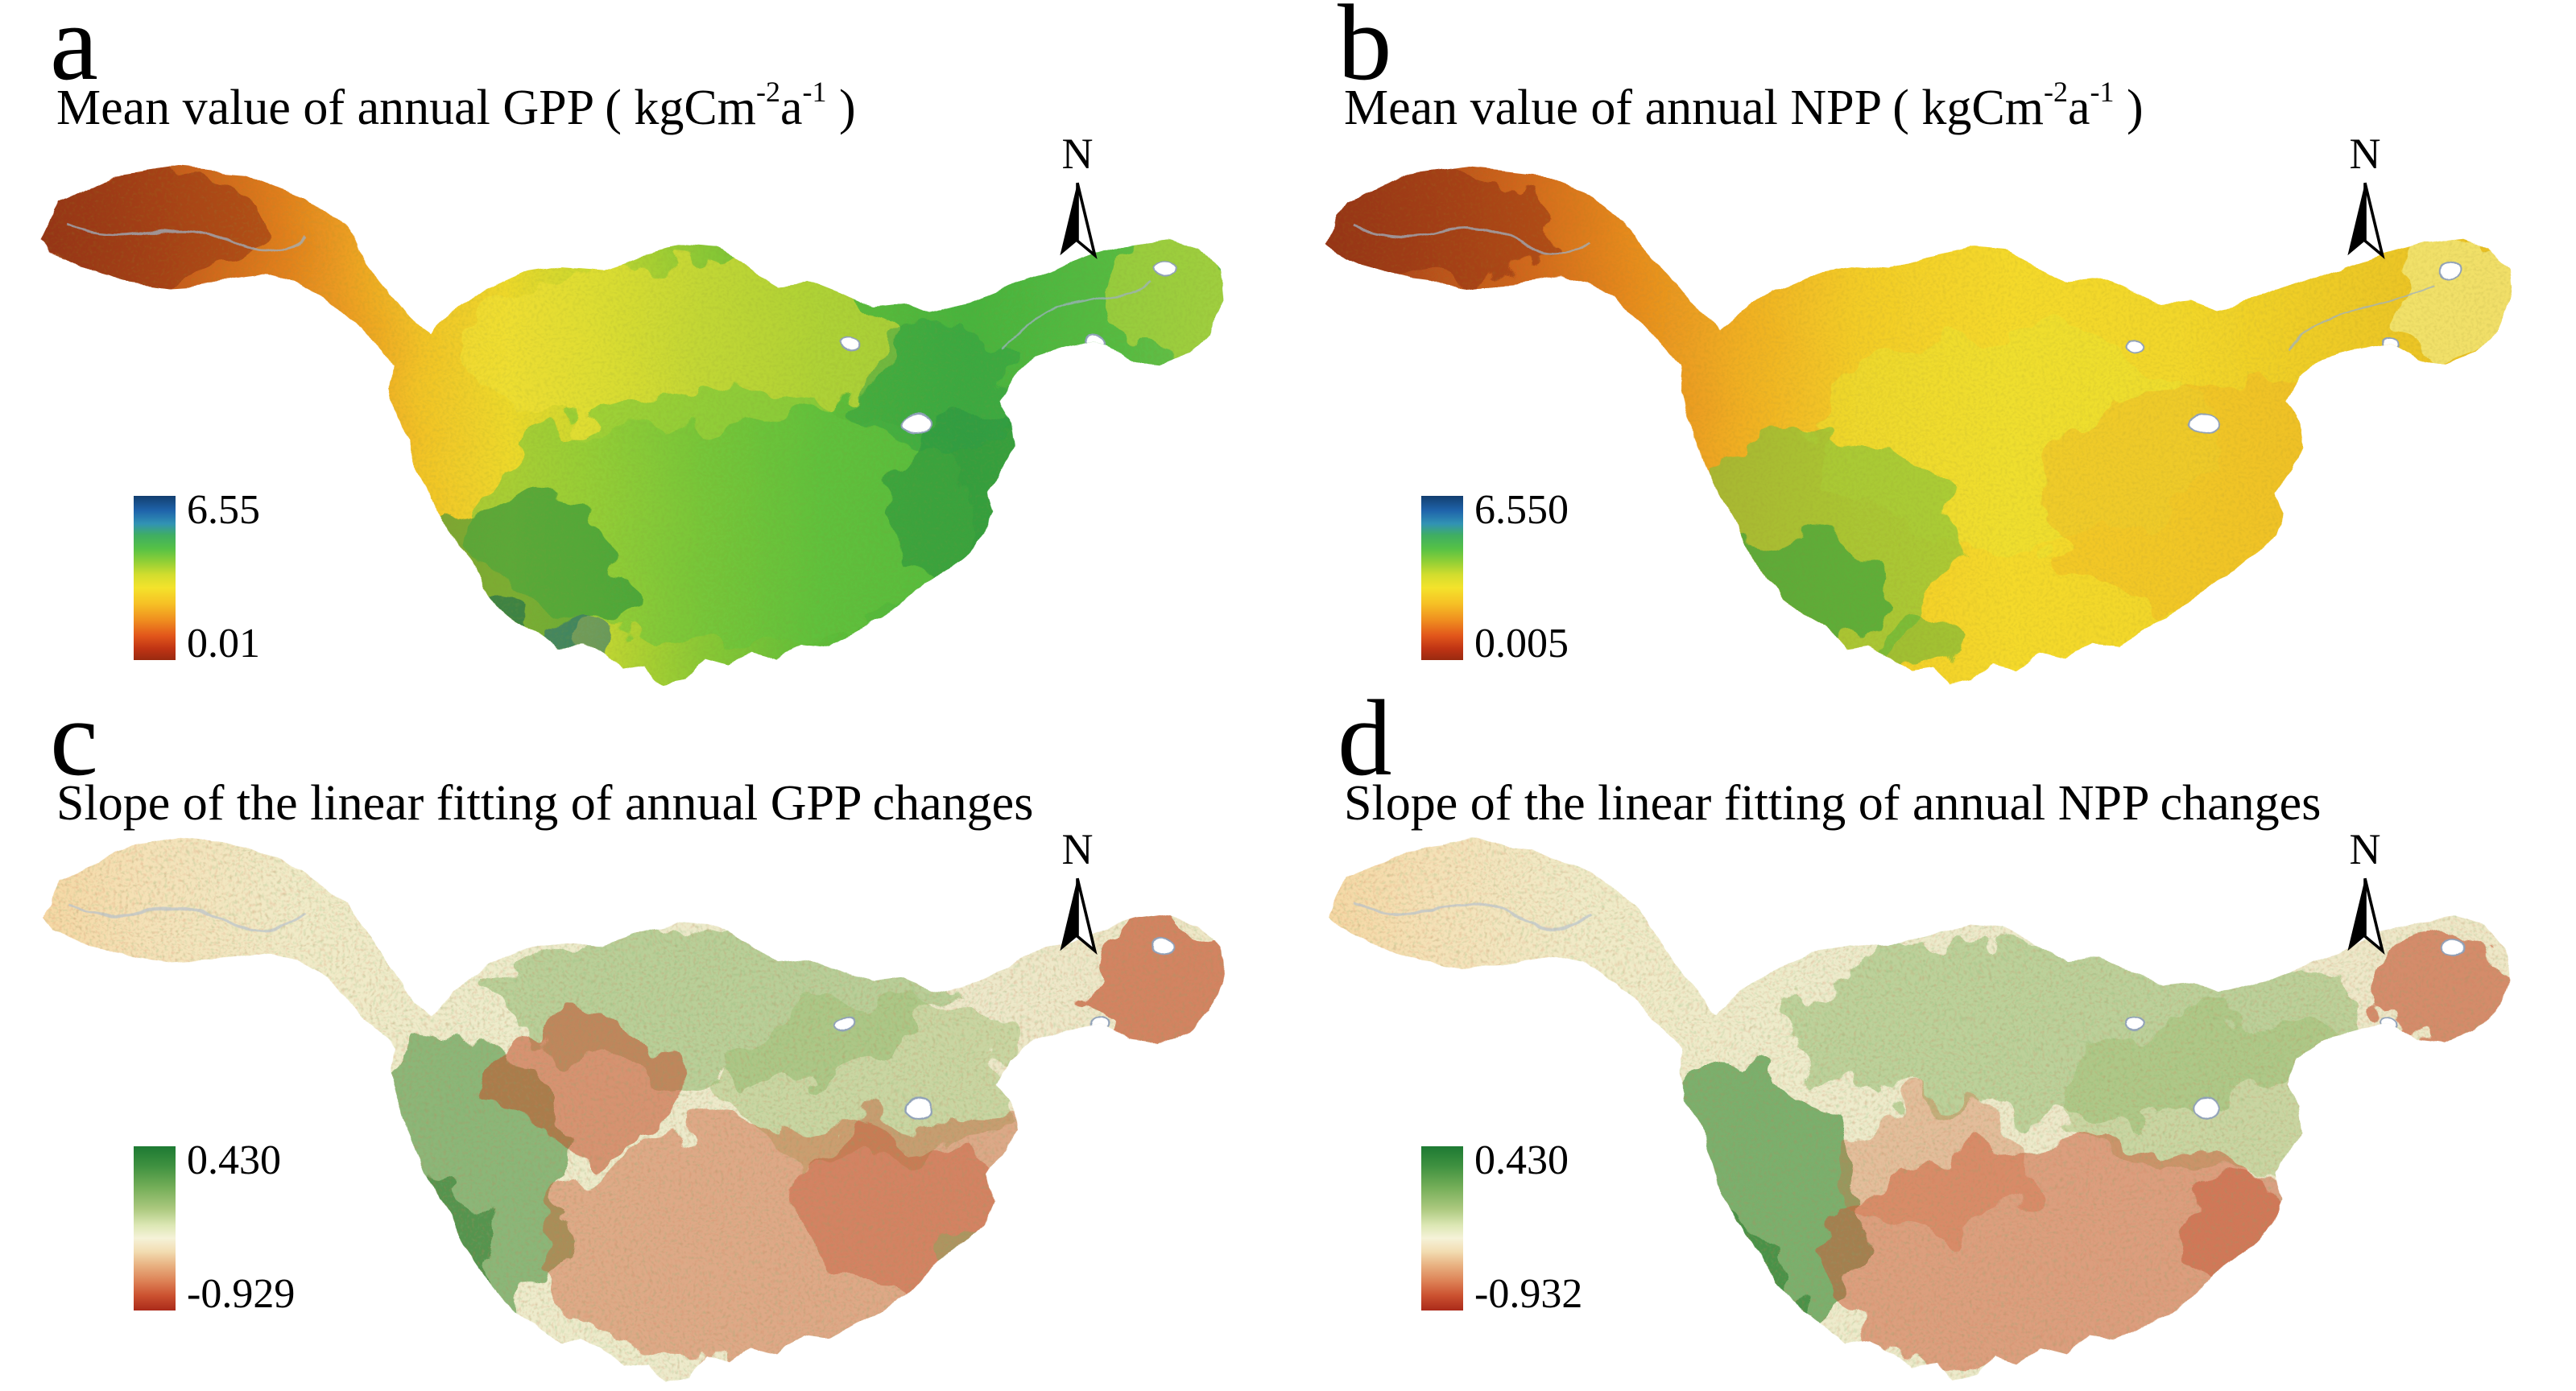  Describe the element at coordinates (197, 577) in the screenshot. I see `colorbar-gpp-mean: 6.55 0.01` at that location.